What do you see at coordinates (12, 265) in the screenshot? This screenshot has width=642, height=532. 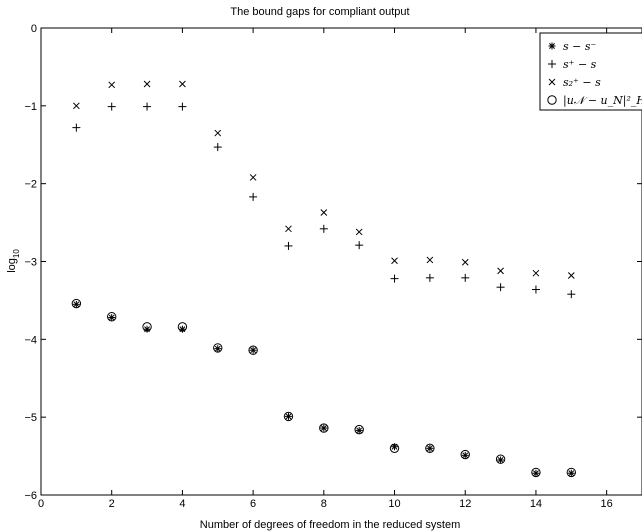 I see `y-axis-label-main: log` at bounding box center [12, 265].